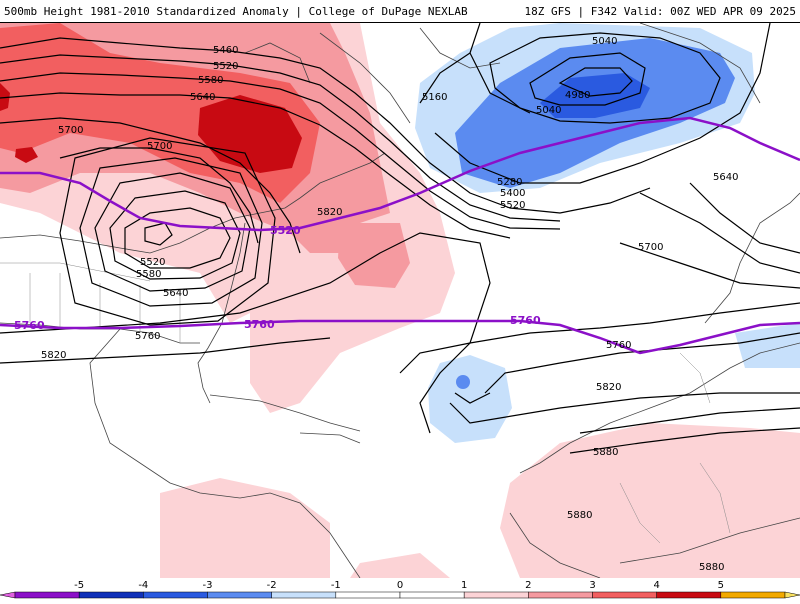  Describe the element at coordinates (767, 345) in the screenshot. I see `anomaly-negative-east` at that location.